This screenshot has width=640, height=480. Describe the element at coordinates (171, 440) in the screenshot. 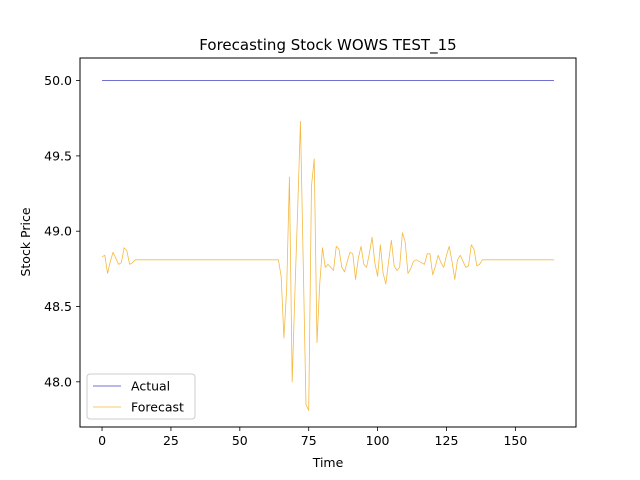

I see `x-tick-label: 25` at that location.